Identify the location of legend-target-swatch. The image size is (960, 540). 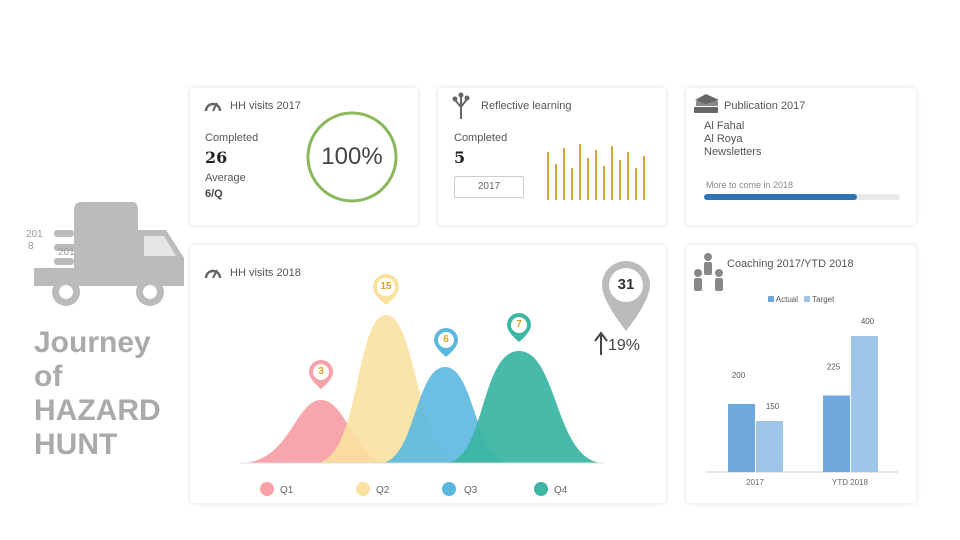
(807, 299).